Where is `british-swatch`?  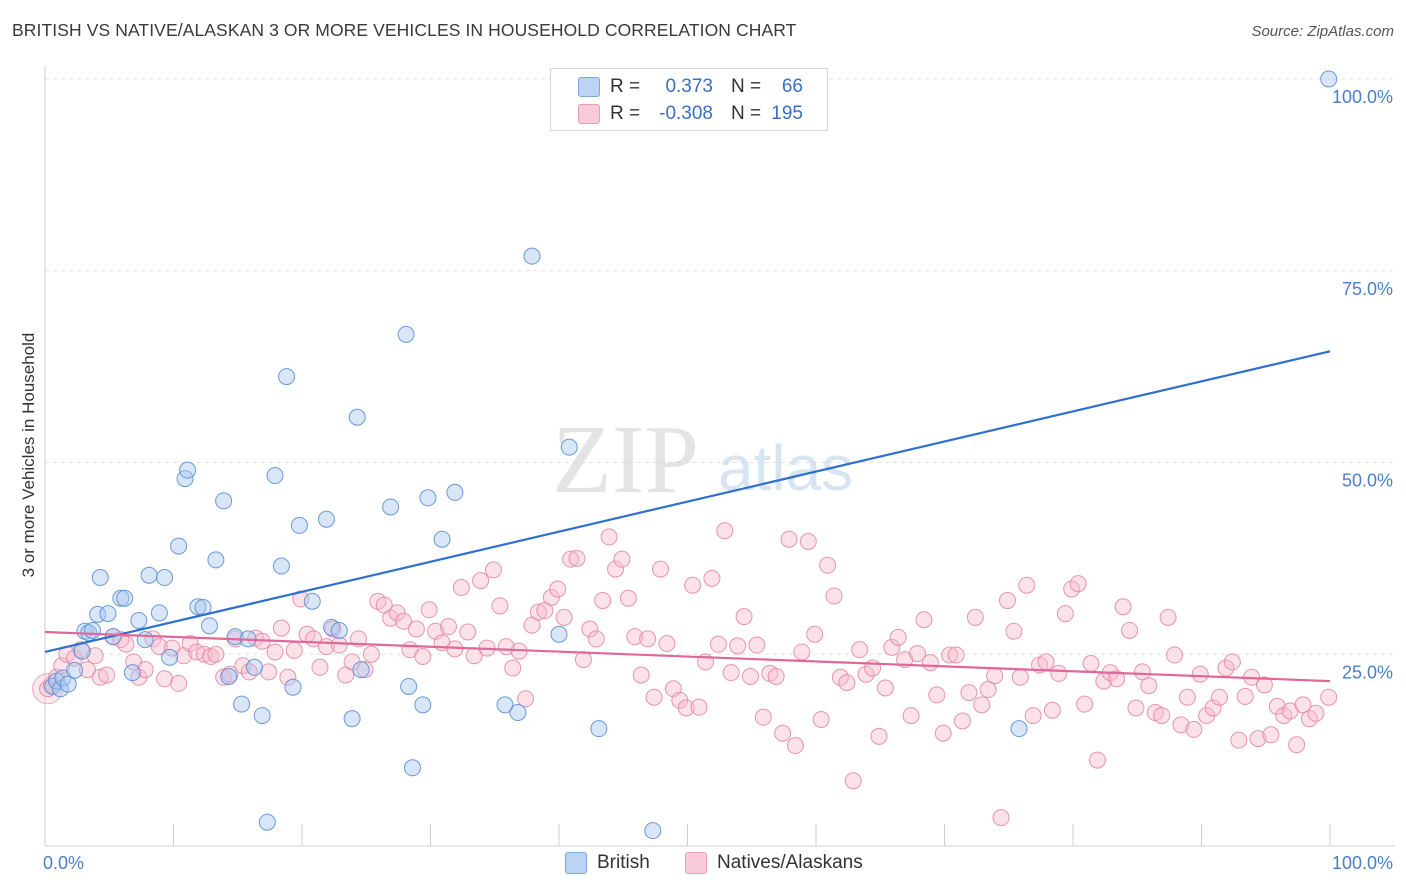 british-swatch is located at coordinates (589, 87).